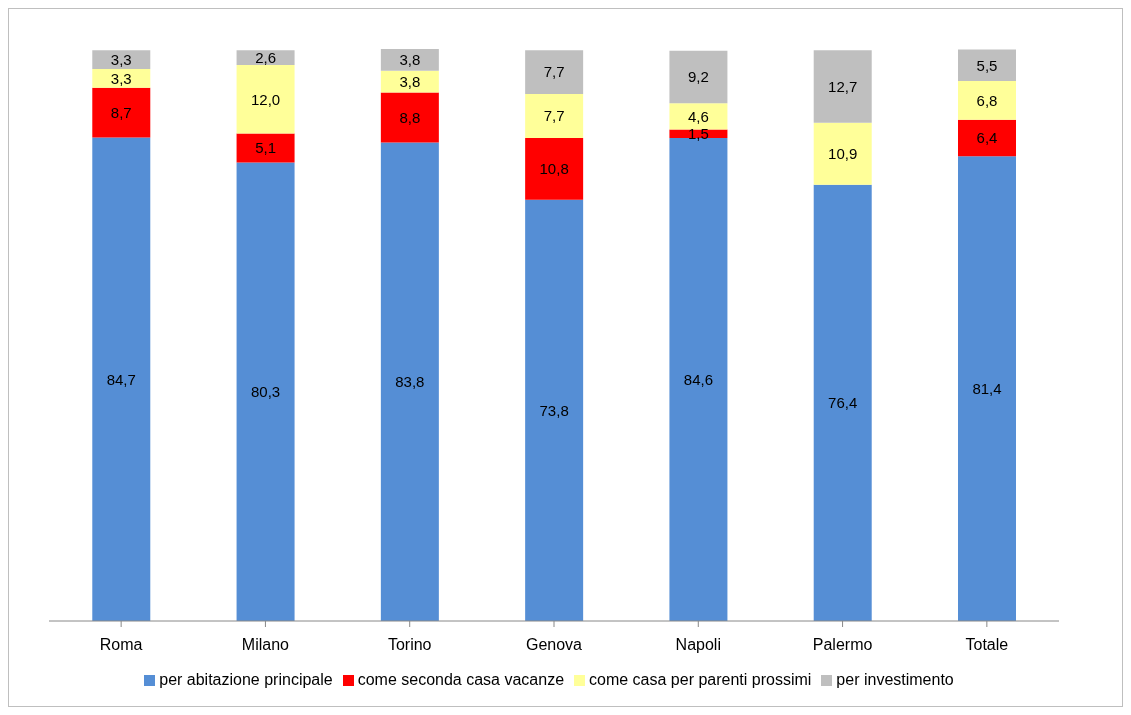 This screenshot has height=715, width=1131. I want to click on data-label: 80,3, so click(265, 392).